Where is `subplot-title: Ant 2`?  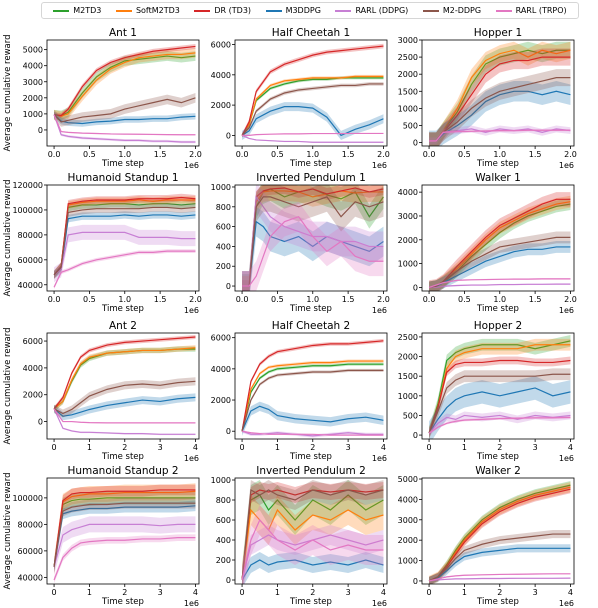 subplot-title: Ant 2 is located at coordinates (123, 326).